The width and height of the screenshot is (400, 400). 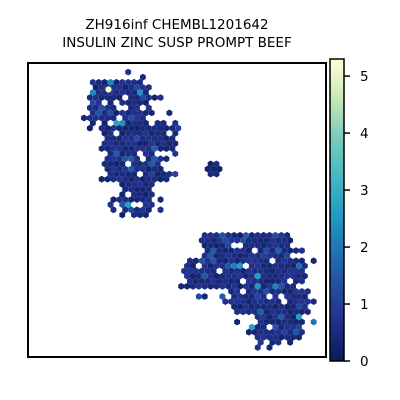 What do you see at coordinates (356, 219) in the screenshot?
I see `colorbar-ticks: 0 1 2 3 4 5` at bounding box center [356, 219].